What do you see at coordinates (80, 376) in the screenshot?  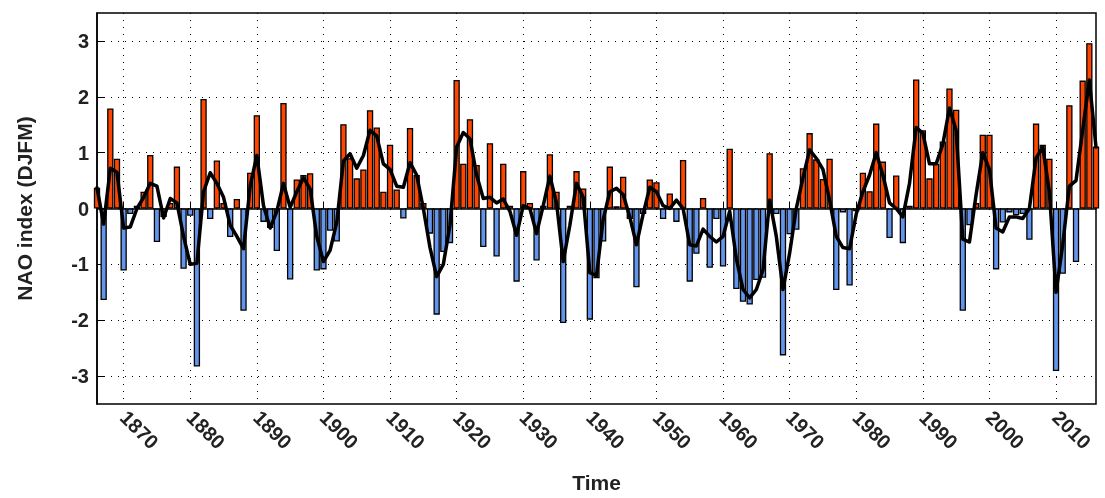 I see `y-tick-label: -3` at bounding box center [80, 376].